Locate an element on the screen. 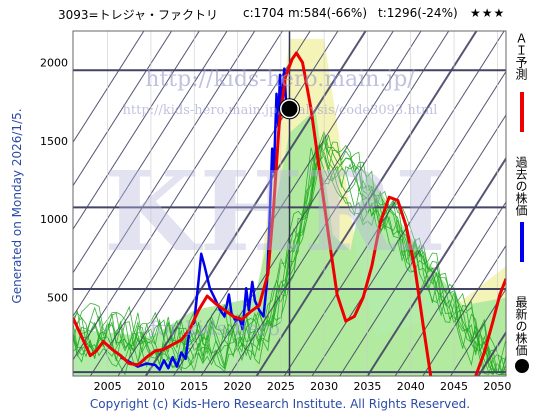 This screenshot has width=560, height=420. latest-price-dot is located at coordinates (289, 108).